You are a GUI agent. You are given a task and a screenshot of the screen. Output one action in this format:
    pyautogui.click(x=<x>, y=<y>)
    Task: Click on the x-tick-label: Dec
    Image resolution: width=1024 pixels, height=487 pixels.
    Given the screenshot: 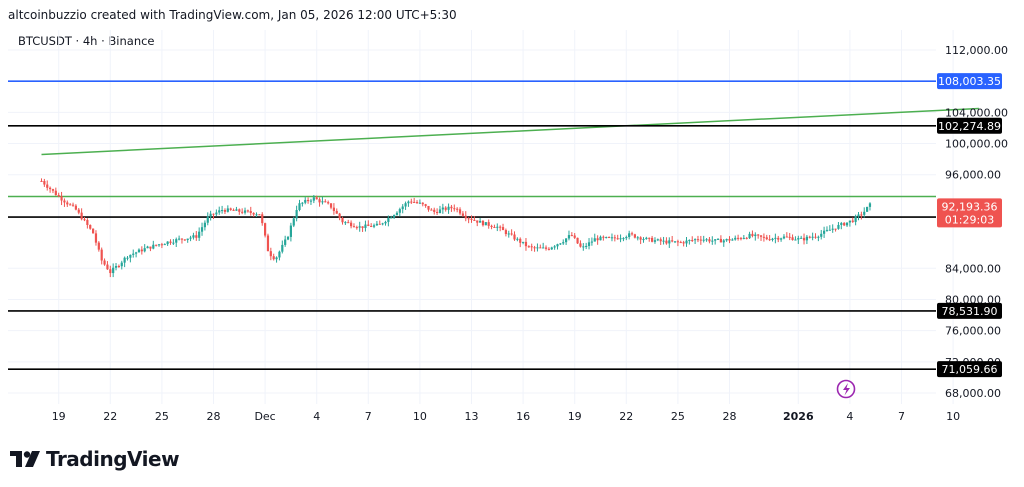 What is the action you would take?
    pyautogui.click(x=264, y=416)
    